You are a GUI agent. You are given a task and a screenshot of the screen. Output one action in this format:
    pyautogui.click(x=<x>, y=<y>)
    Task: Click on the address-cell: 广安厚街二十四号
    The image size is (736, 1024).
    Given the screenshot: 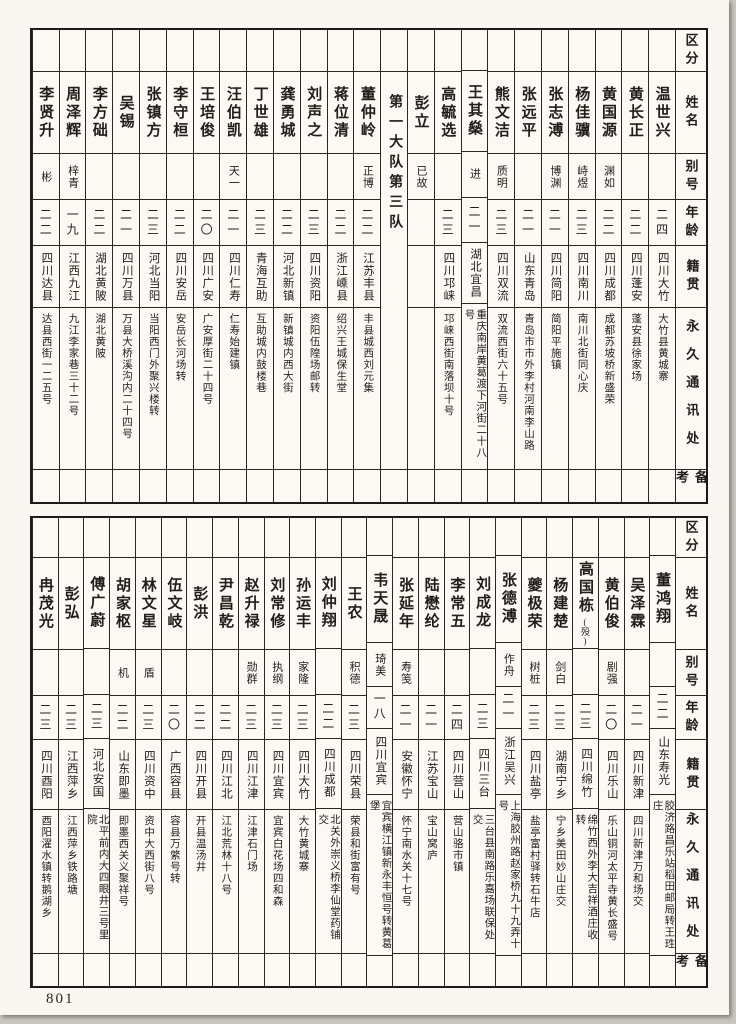 What is the action you would take?
    pyautogui.click(x=206, y=389)
    